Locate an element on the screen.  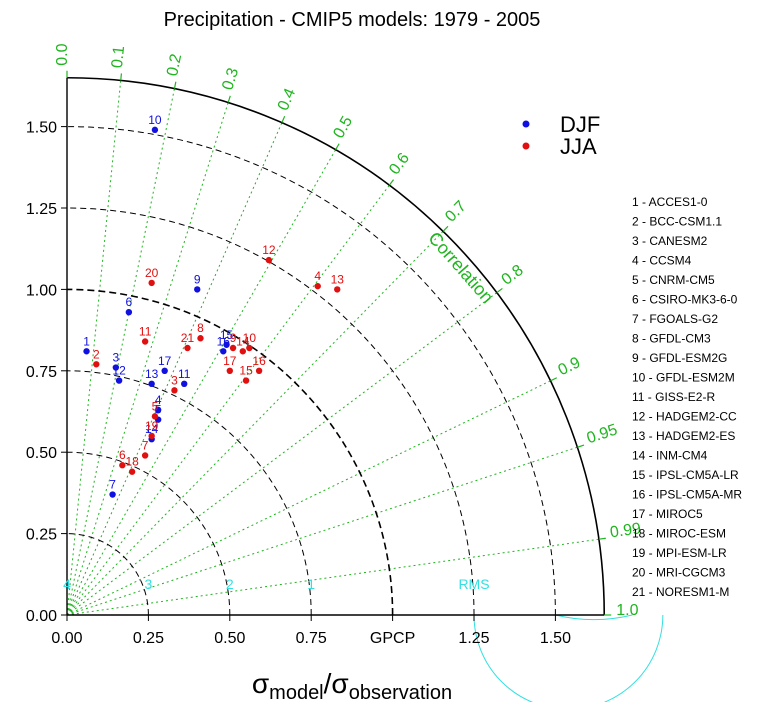
model-list-item: 10 - GFDL-ESM2M is located at coordinates (683, 378).